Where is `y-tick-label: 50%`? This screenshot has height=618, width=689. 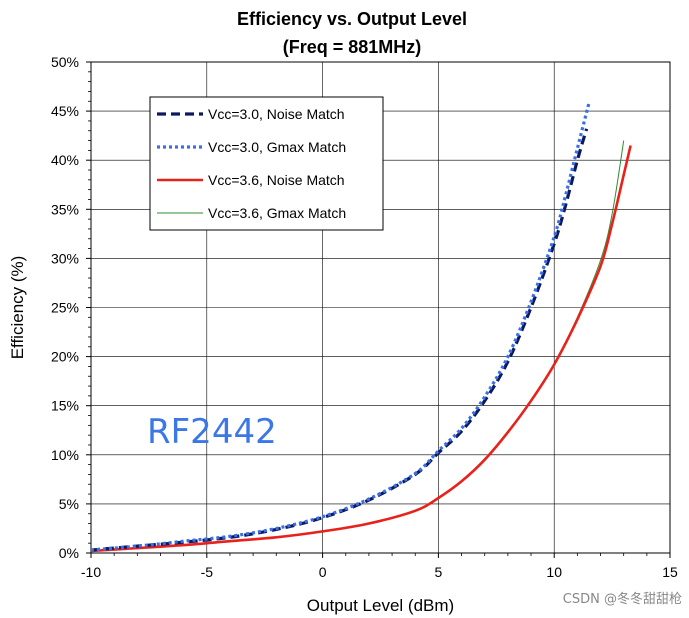
y-tick-label: 50% is located at coordinates (65, 62).